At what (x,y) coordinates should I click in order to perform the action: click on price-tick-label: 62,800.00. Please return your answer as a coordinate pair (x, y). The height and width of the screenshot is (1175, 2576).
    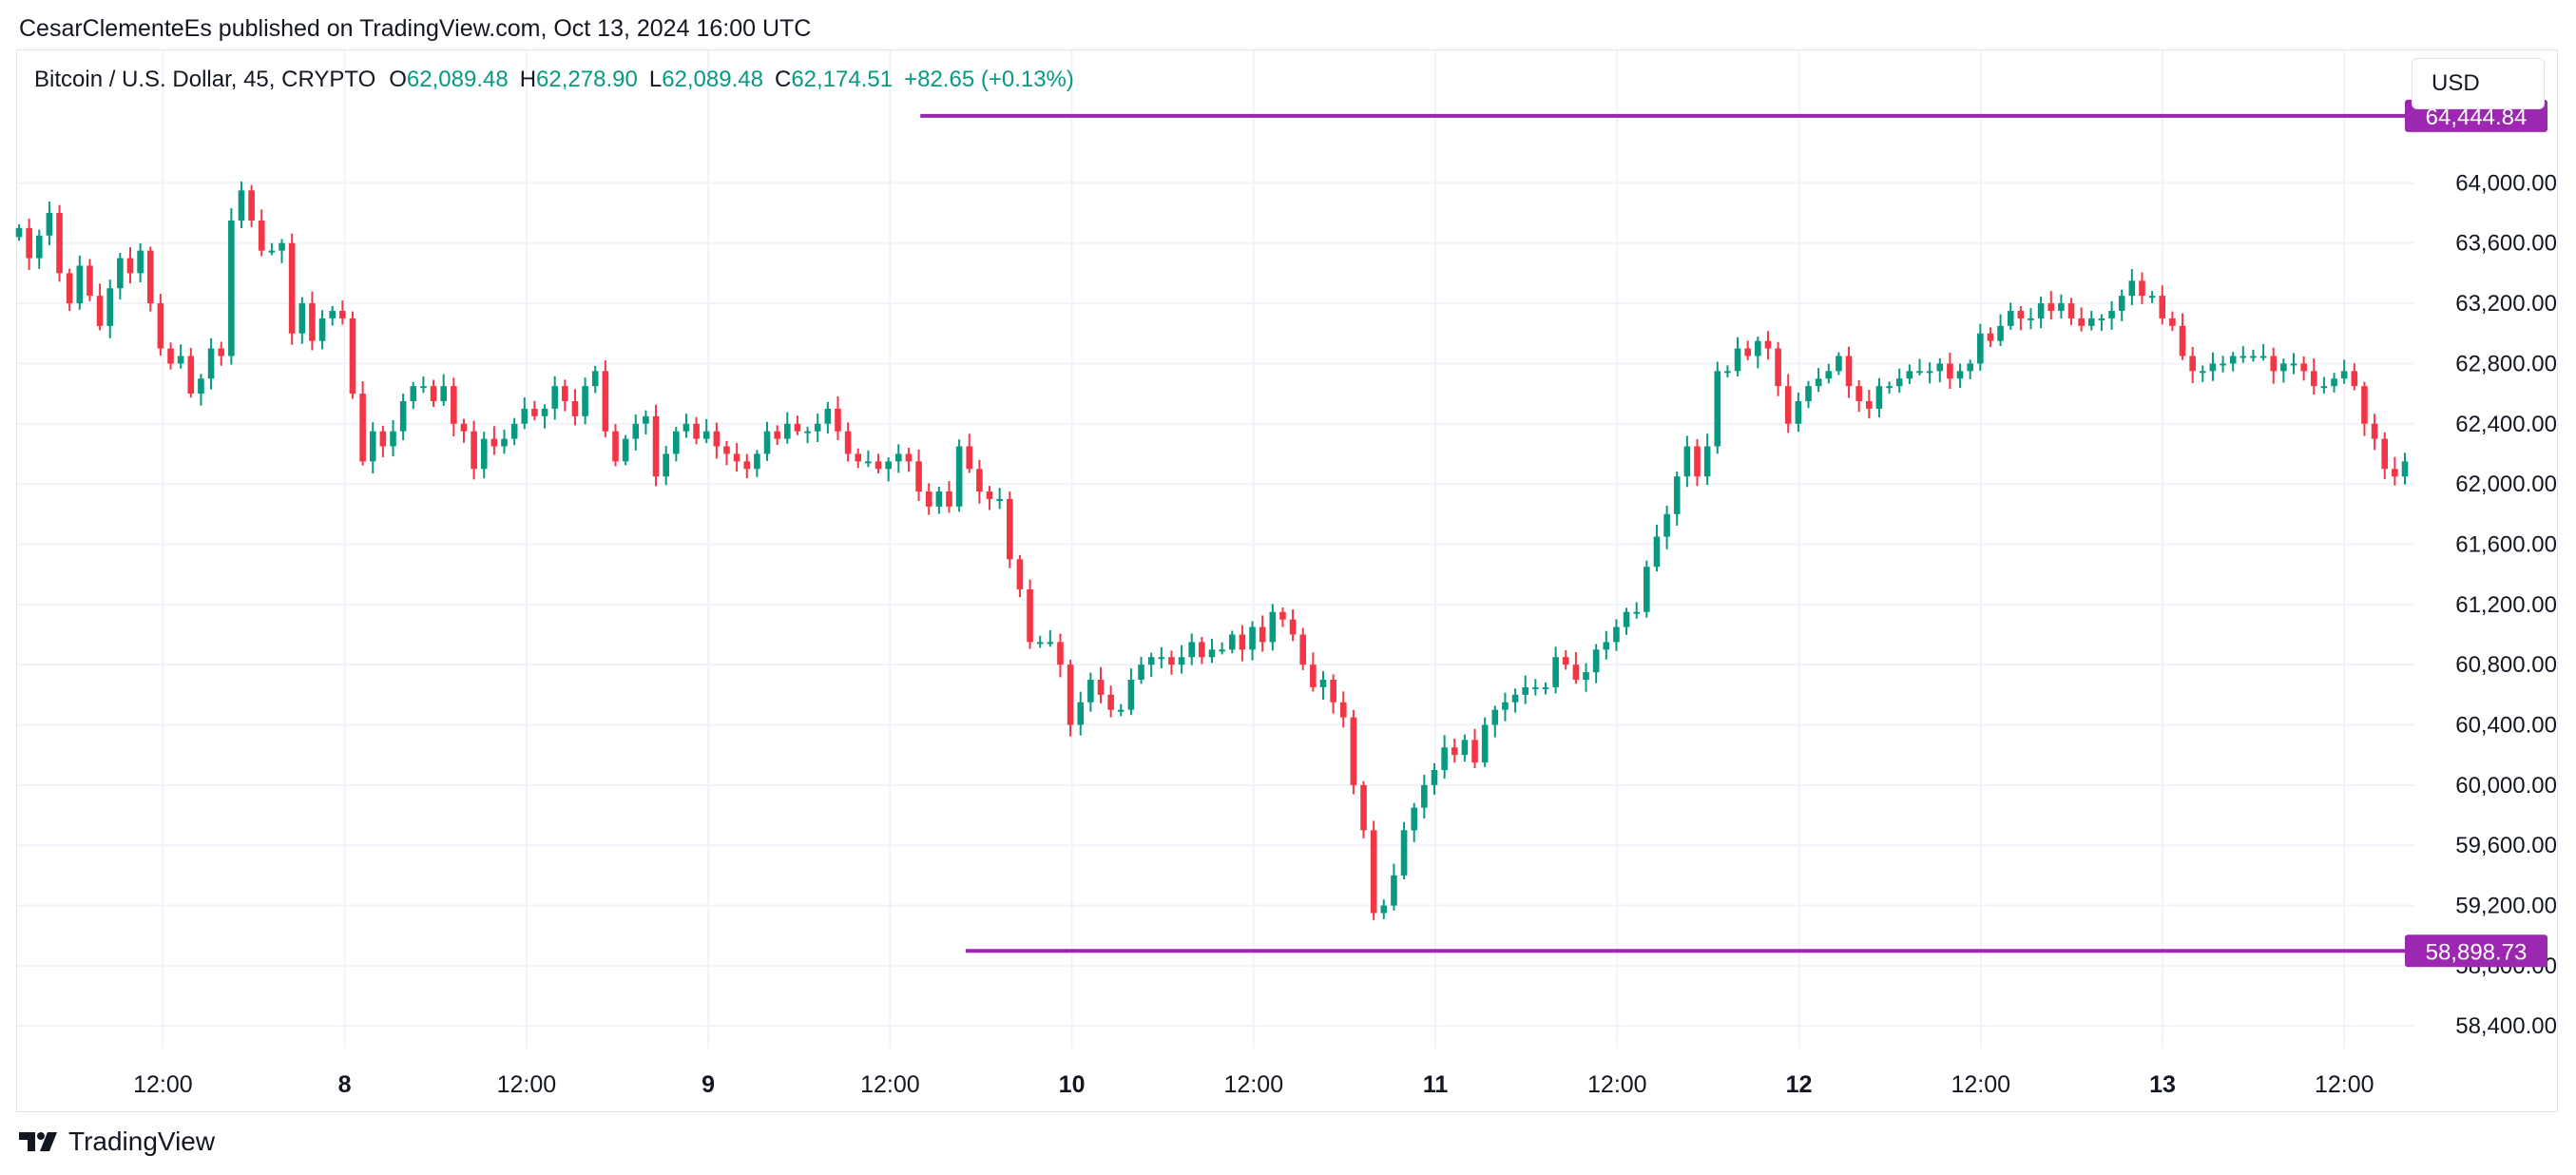
    Looking at the image, I should click on (2506, 363).